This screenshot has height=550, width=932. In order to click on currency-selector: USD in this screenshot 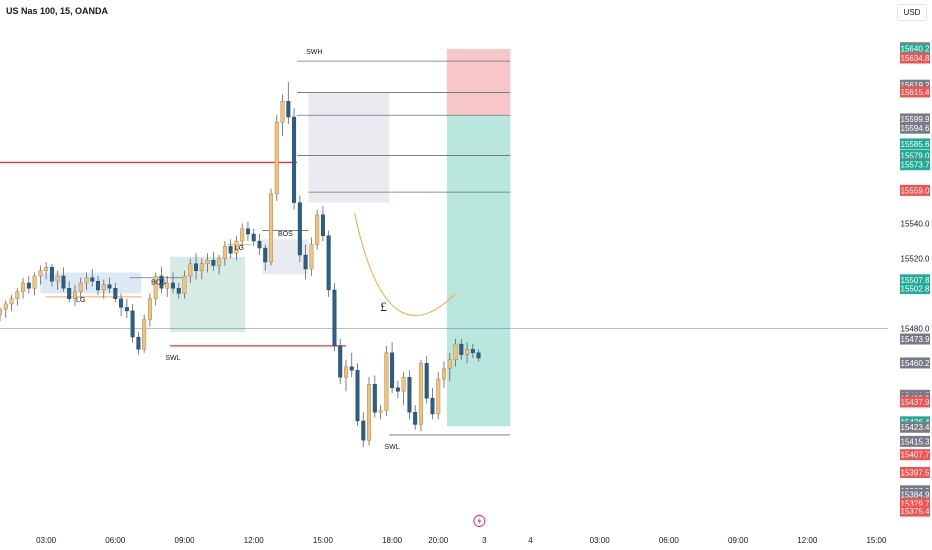, I will do `click(912, 12)`.